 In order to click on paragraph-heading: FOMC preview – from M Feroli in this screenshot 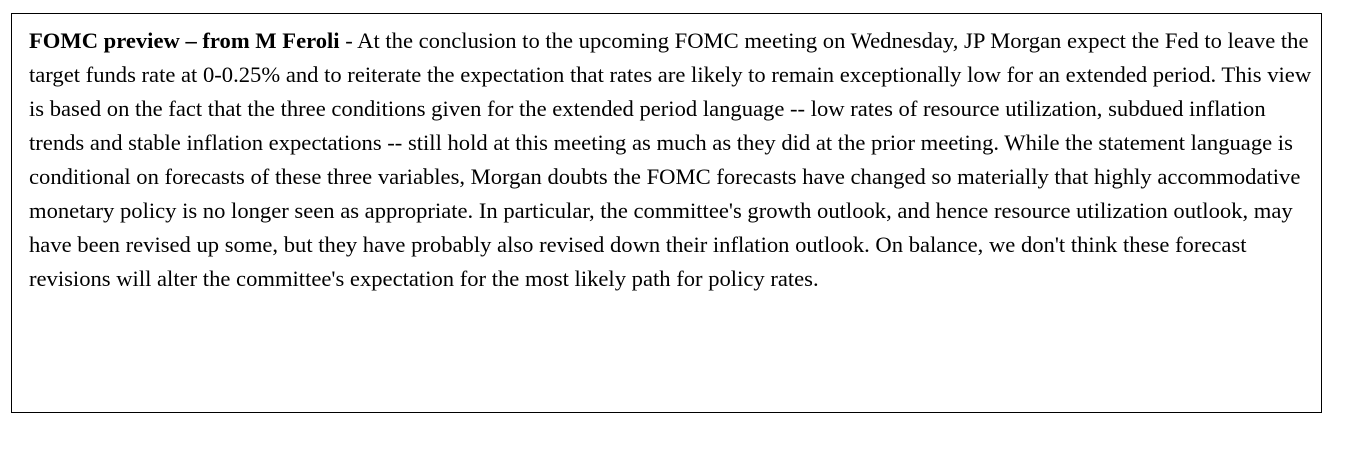, I will do `click(184, 40)`.